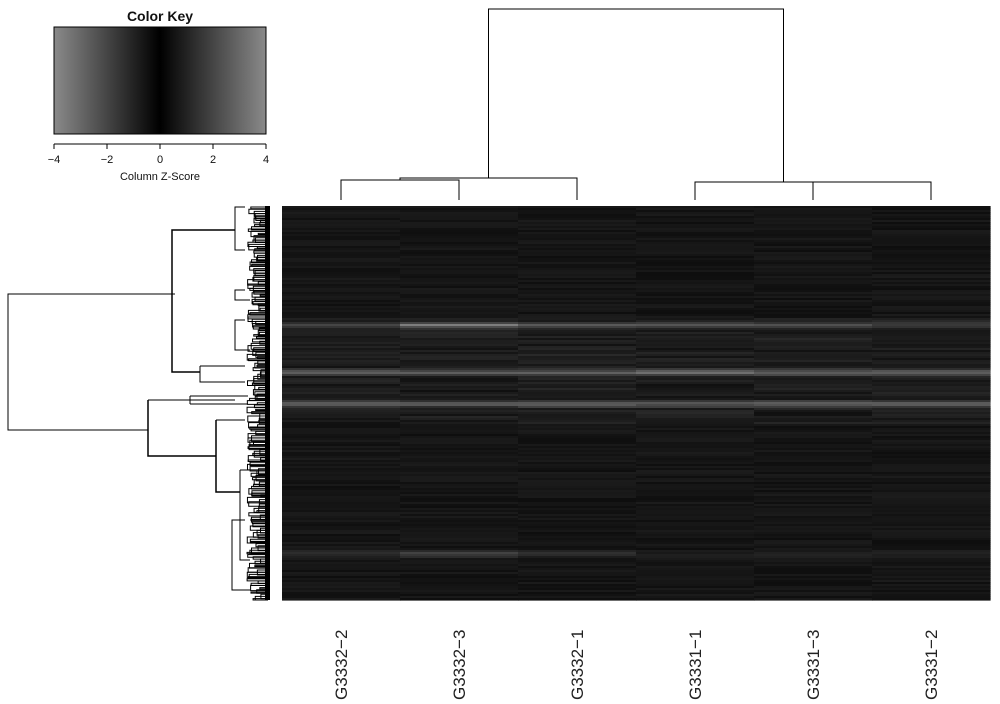 This screenshot has height=704, width=1000. What do you see at coordinates (266, 160) in the screenshot?
I see `color-key-tick-label: 4` at bounding box center [266, 160].